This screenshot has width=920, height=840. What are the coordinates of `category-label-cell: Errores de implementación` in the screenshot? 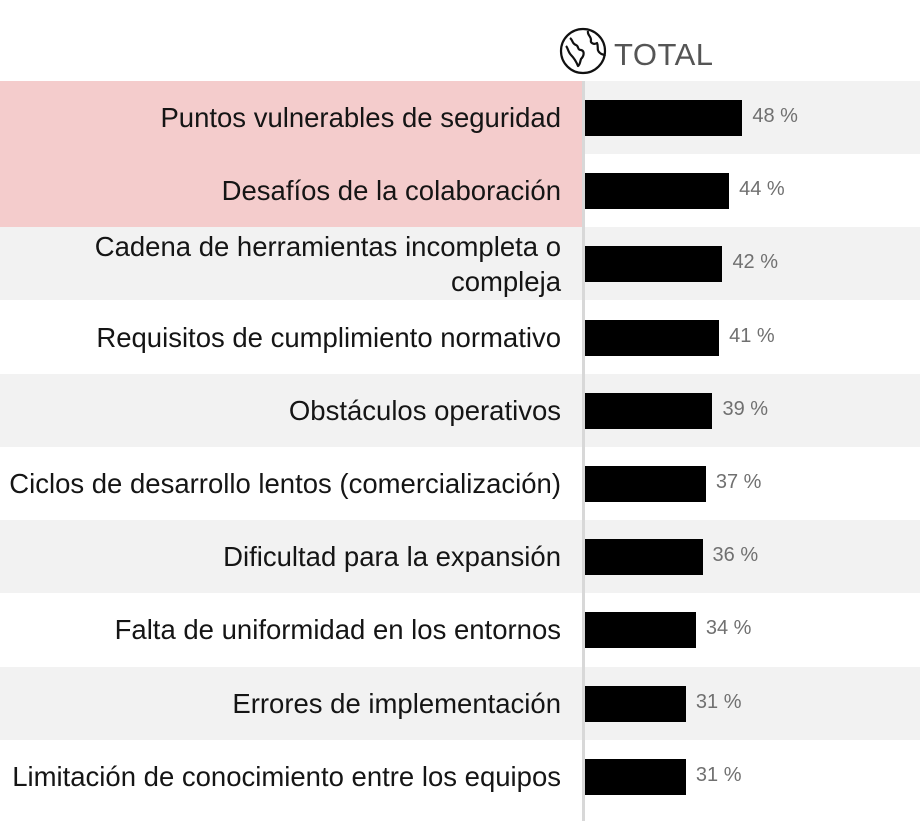 It's located at (291, 703).